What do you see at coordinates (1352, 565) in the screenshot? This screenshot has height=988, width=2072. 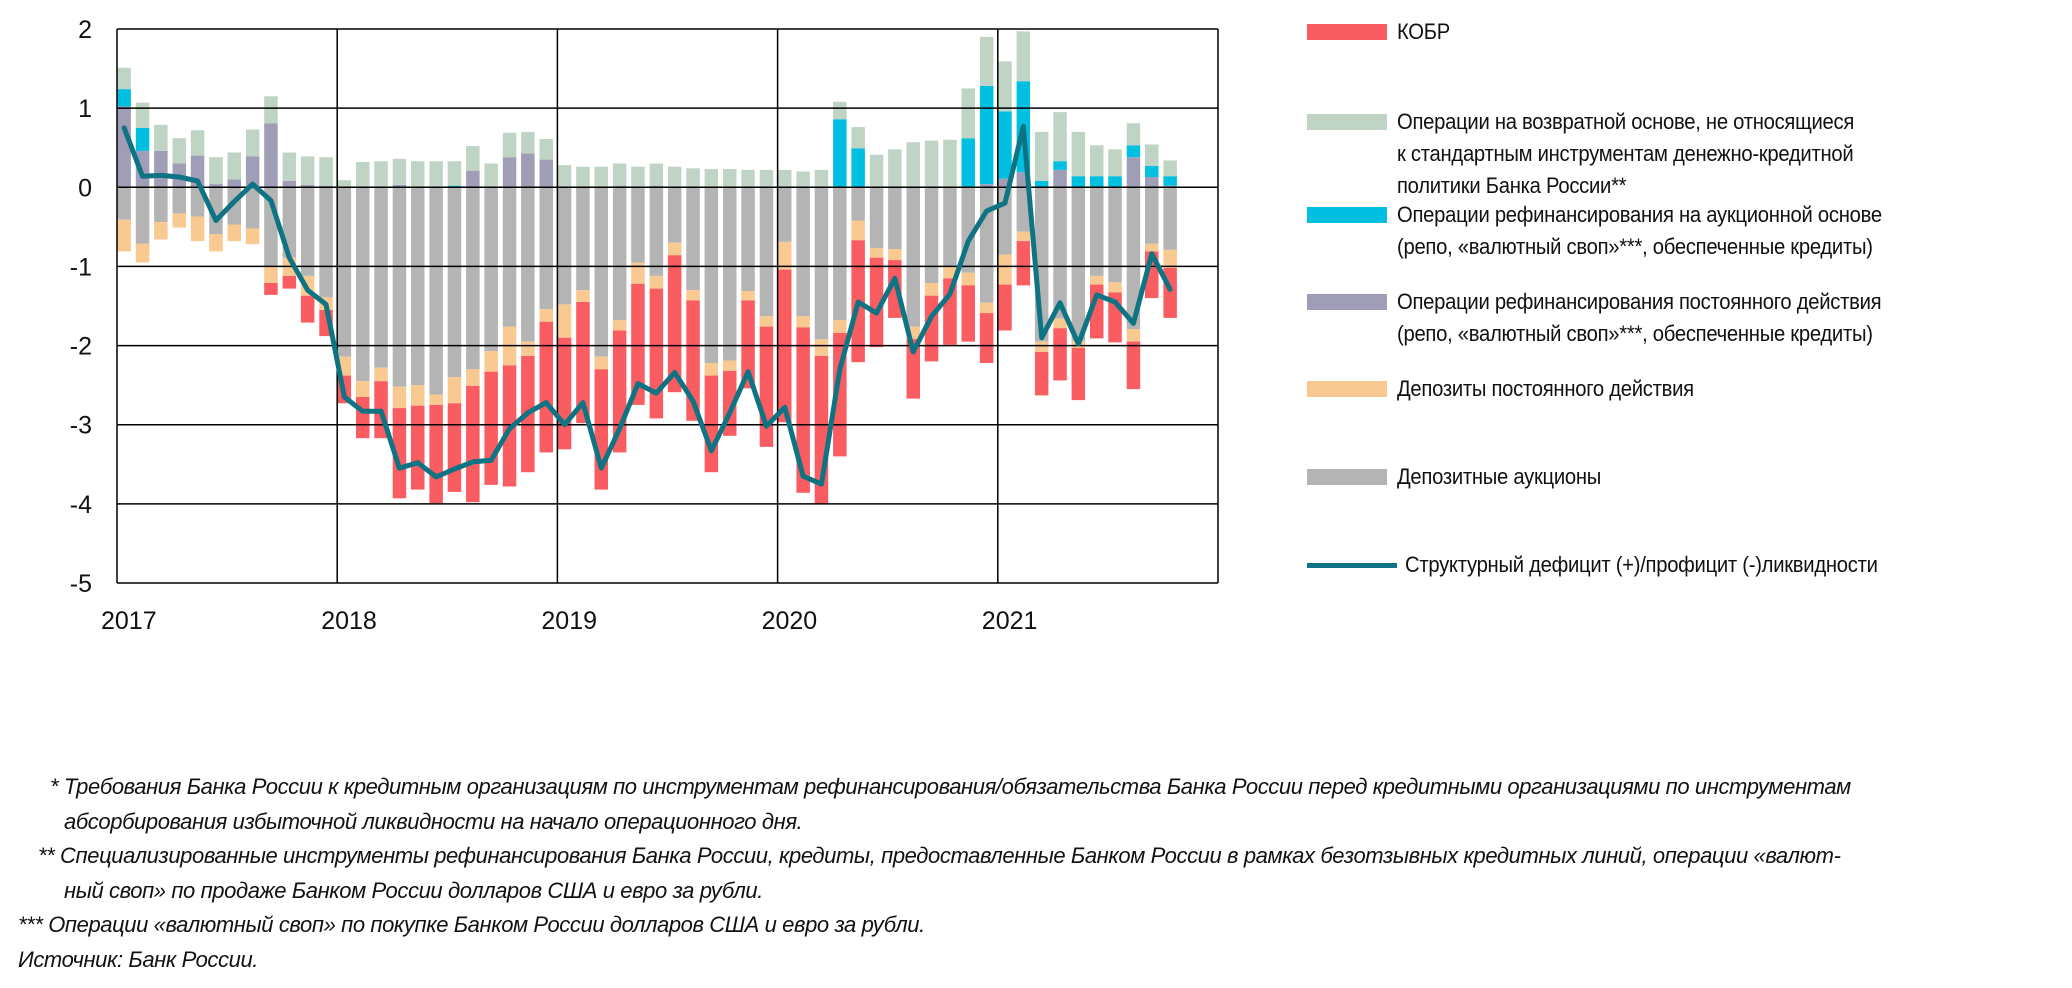 I see `legend-swatch-line` at bounding box center [1352, 565].